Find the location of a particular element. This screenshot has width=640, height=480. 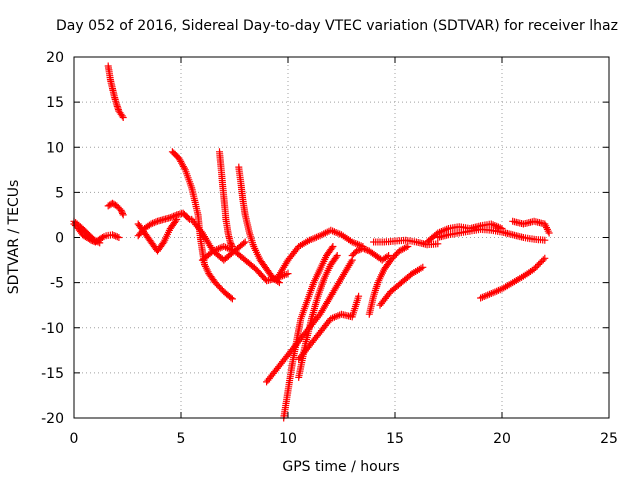

y-tick-label: -10 is located at coordinates (52, 329).